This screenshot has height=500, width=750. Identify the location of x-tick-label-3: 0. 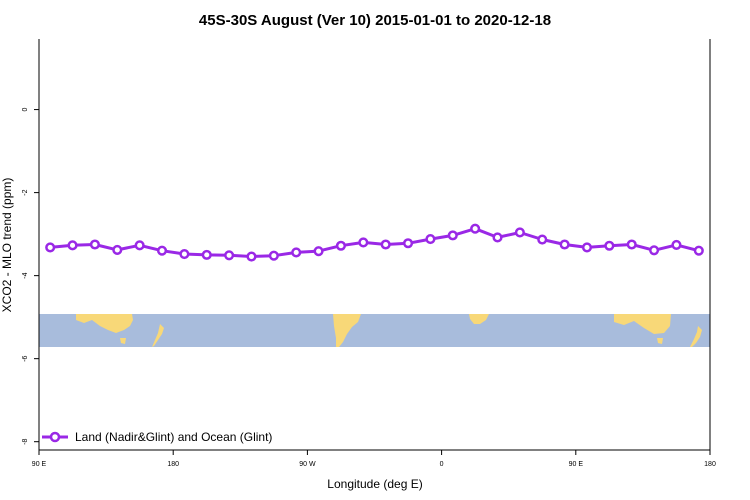
(442, 464).